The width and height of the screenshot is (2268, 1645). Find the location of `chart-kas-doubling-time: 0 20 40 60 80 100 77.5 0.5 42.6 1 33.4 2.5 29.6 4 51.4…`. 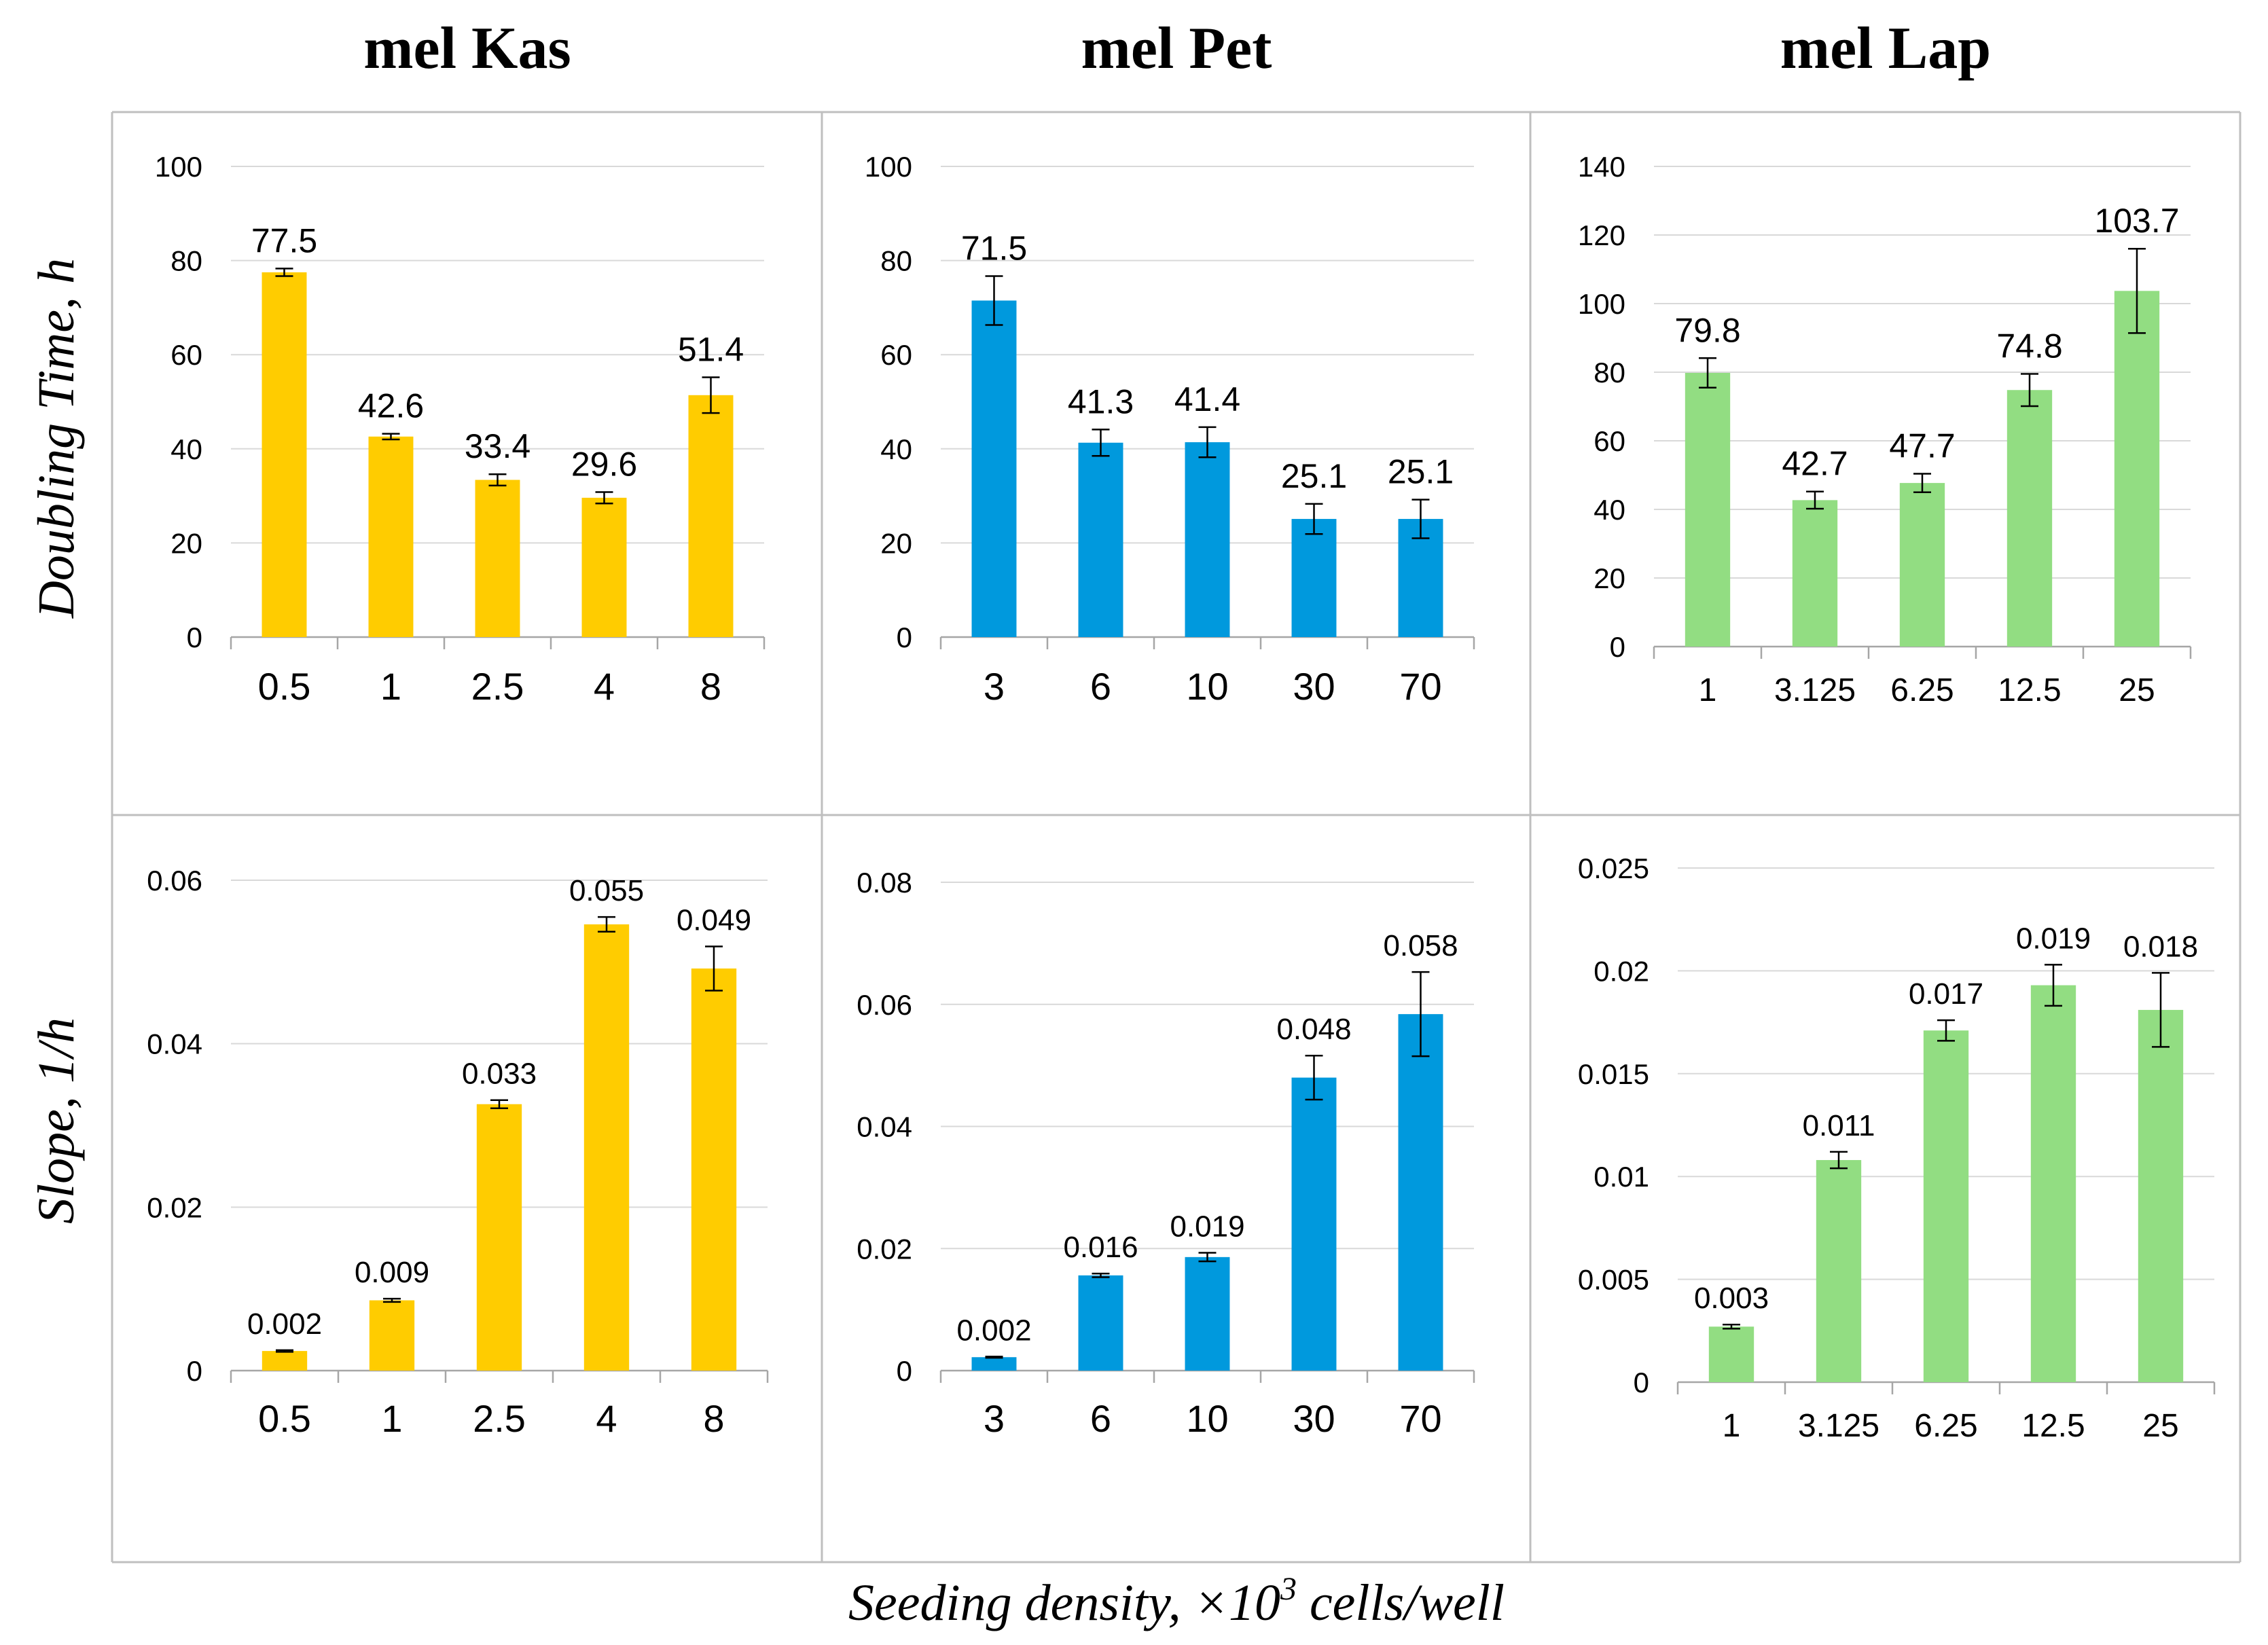

chart-kas-doubling-time: 0 20 40 60 80 100 77.5 0.5 42.6 1 33.4 2.5 29.6 4 51.4… is located at coordinates (460, 429).